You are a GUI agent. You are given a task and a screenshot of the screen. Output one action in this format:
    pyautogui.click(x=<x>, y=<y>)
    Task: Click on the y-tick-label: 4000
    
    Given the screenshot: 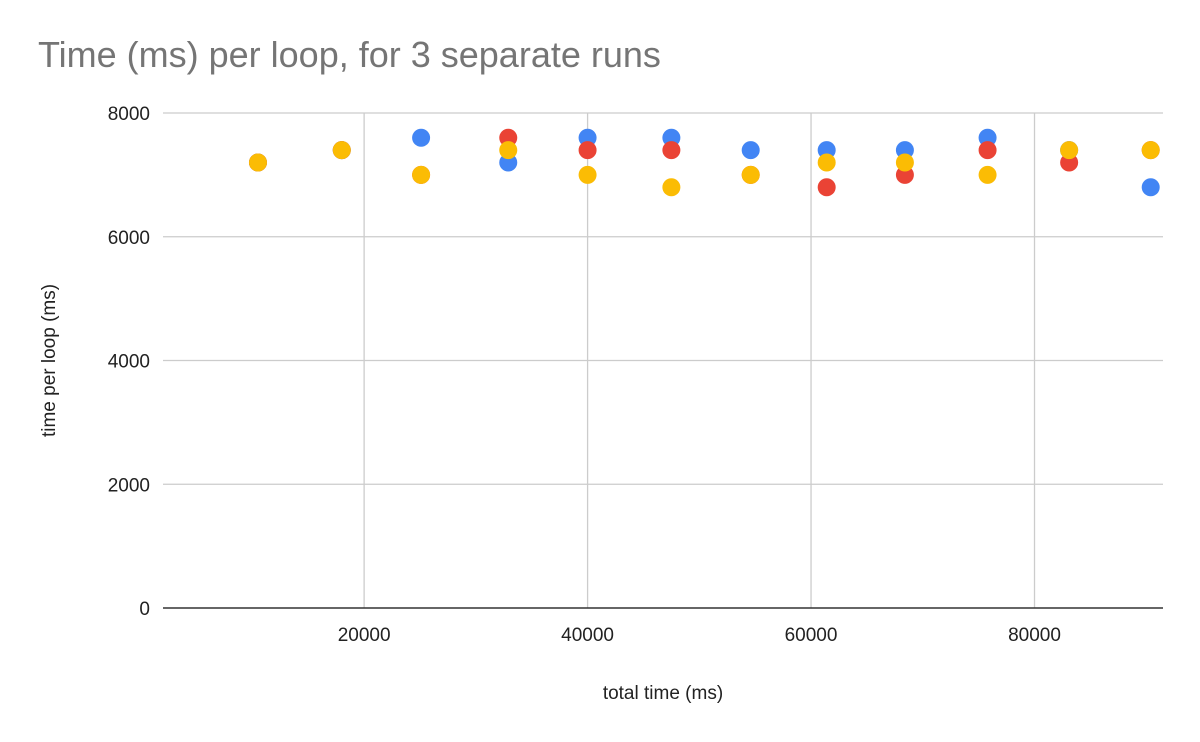 What is the action you would take?
    pyautogui.click(x=129, y=362)
    